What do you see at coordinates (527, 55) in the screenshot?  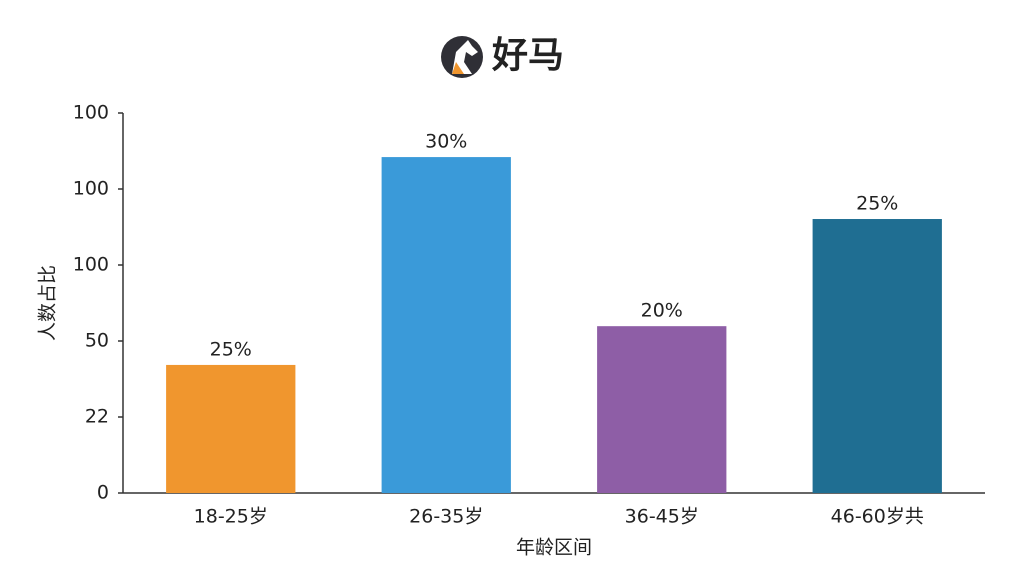 I see `chart-title: 好马` at bounding box center [527, 55].